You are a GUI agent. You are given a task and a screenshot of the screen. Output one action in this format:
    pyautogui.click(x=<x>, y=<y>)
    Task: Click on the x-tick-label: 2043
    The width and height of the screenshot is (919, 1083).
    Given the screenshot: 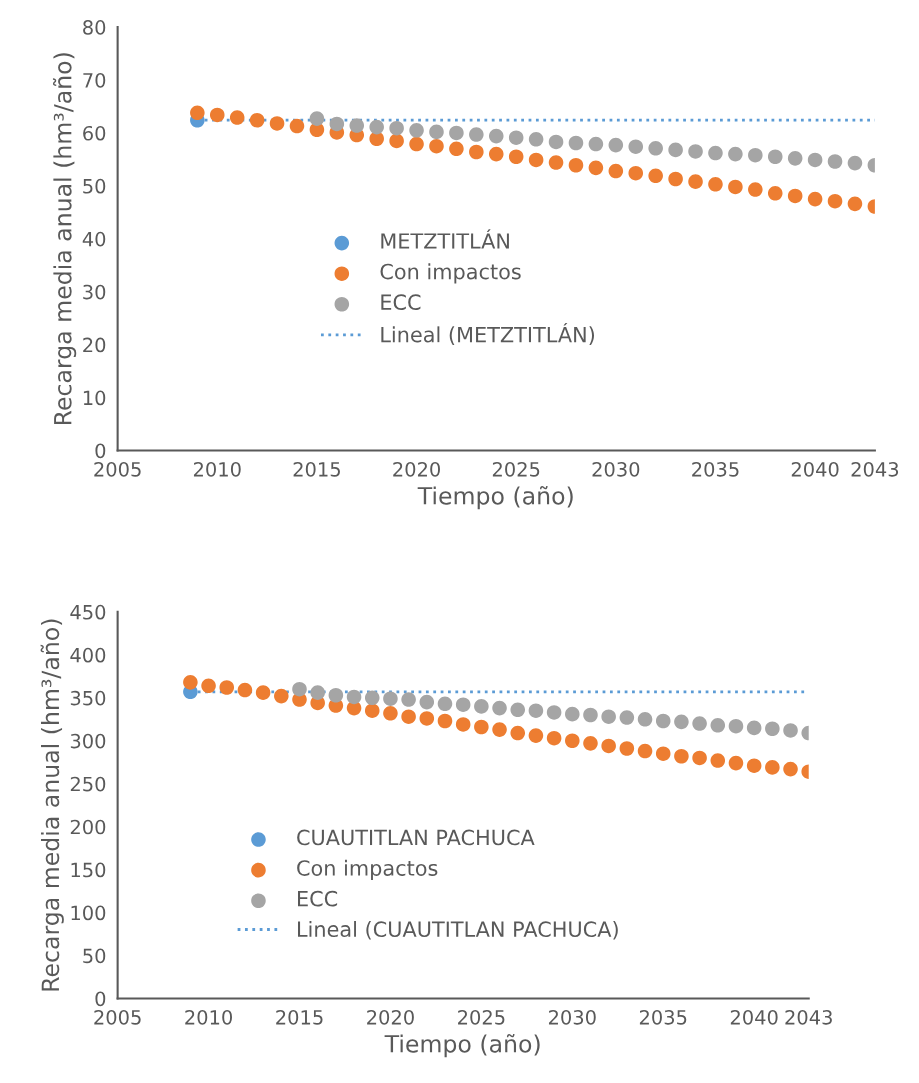 What is the action you would take?
    pyautogui.click(x=875, y=469)
    